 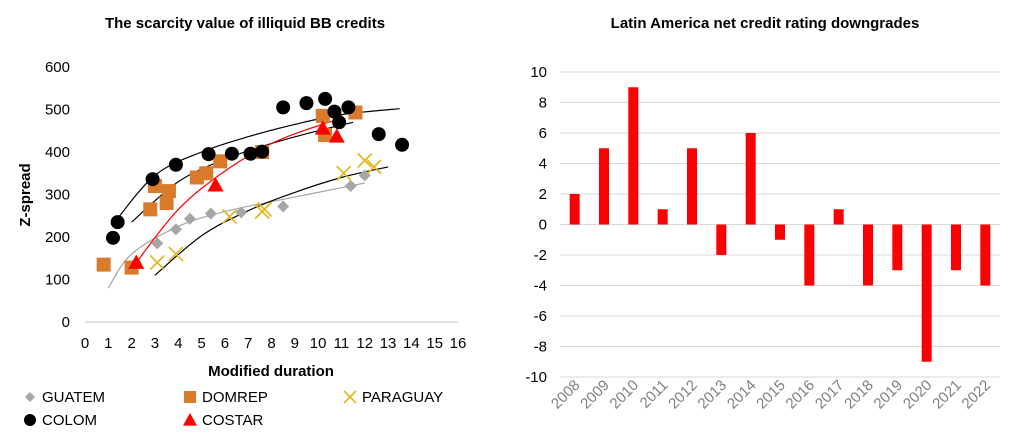 What do you see at coordinates (809, 255) in the screenshot?
I see `bar-2016` at bounding box center [809, 255].